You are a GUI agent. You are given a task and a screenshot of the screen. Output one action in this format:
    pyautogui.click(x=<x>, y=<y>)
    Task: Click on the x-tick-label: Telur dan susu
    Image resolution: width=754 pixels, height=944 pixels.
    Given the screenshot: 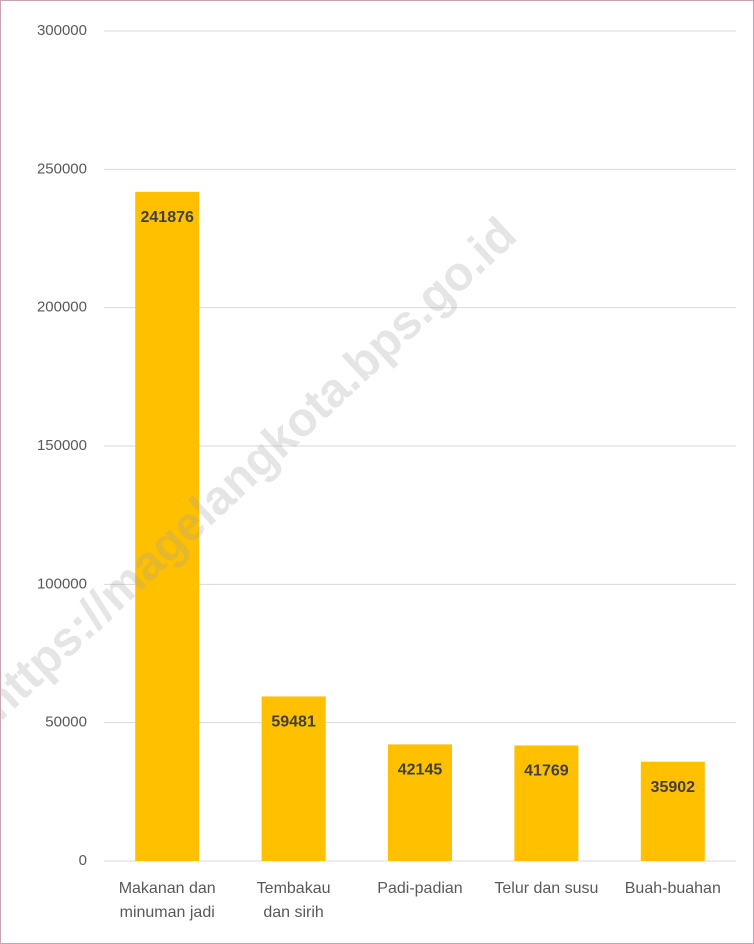 What is the action you would take?
    pyautogui.click(x=546, y=888)
    